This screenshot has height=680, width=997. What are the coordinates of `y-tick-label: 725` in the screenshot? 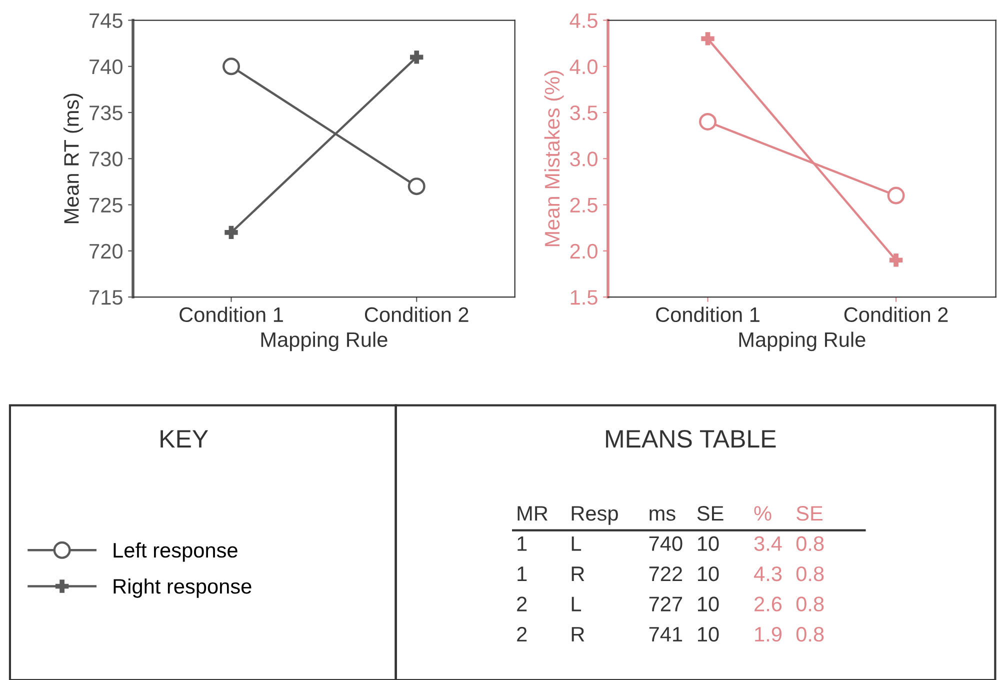 It's located at (106, 205).